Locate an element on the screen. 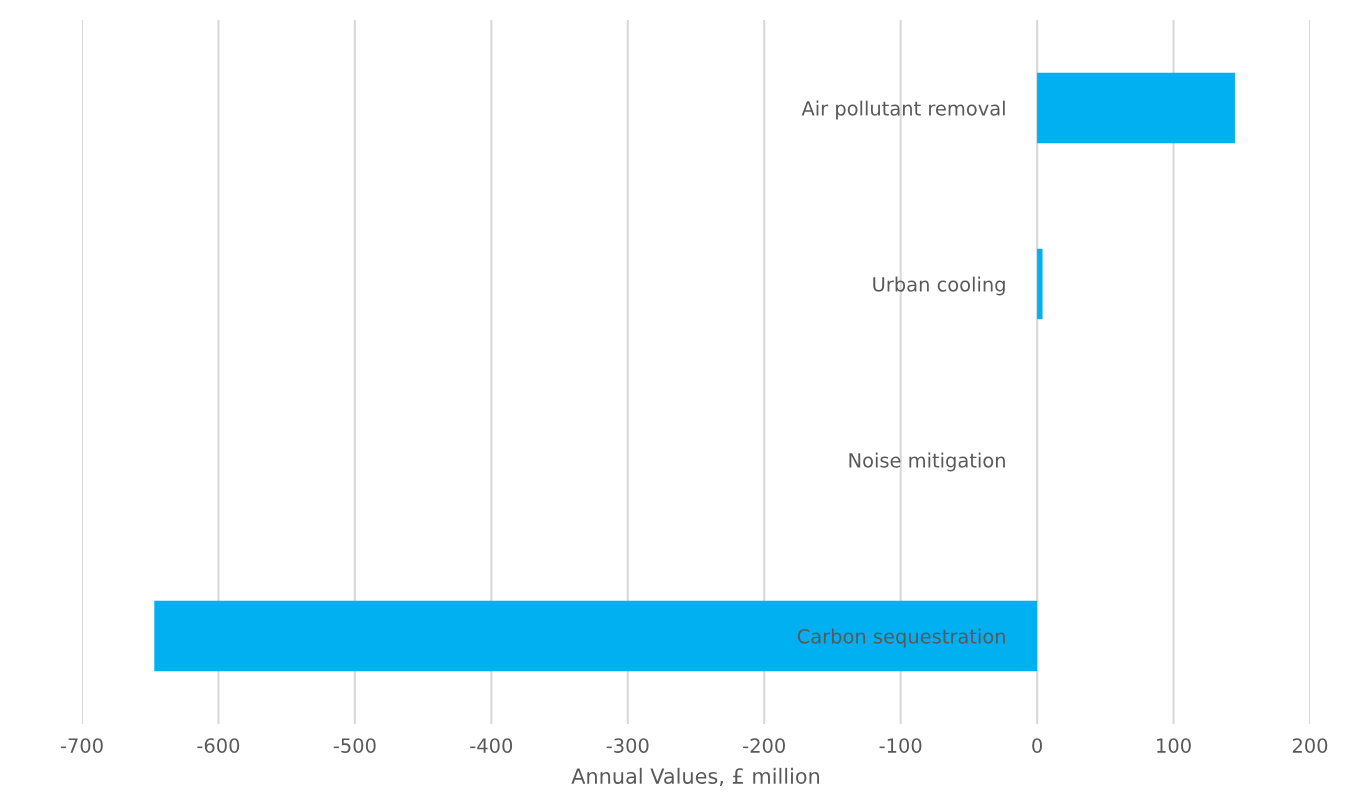 This screenshot has height=808, width=1353. x-tick-label: 200 is located at coordinates (1310, 745).